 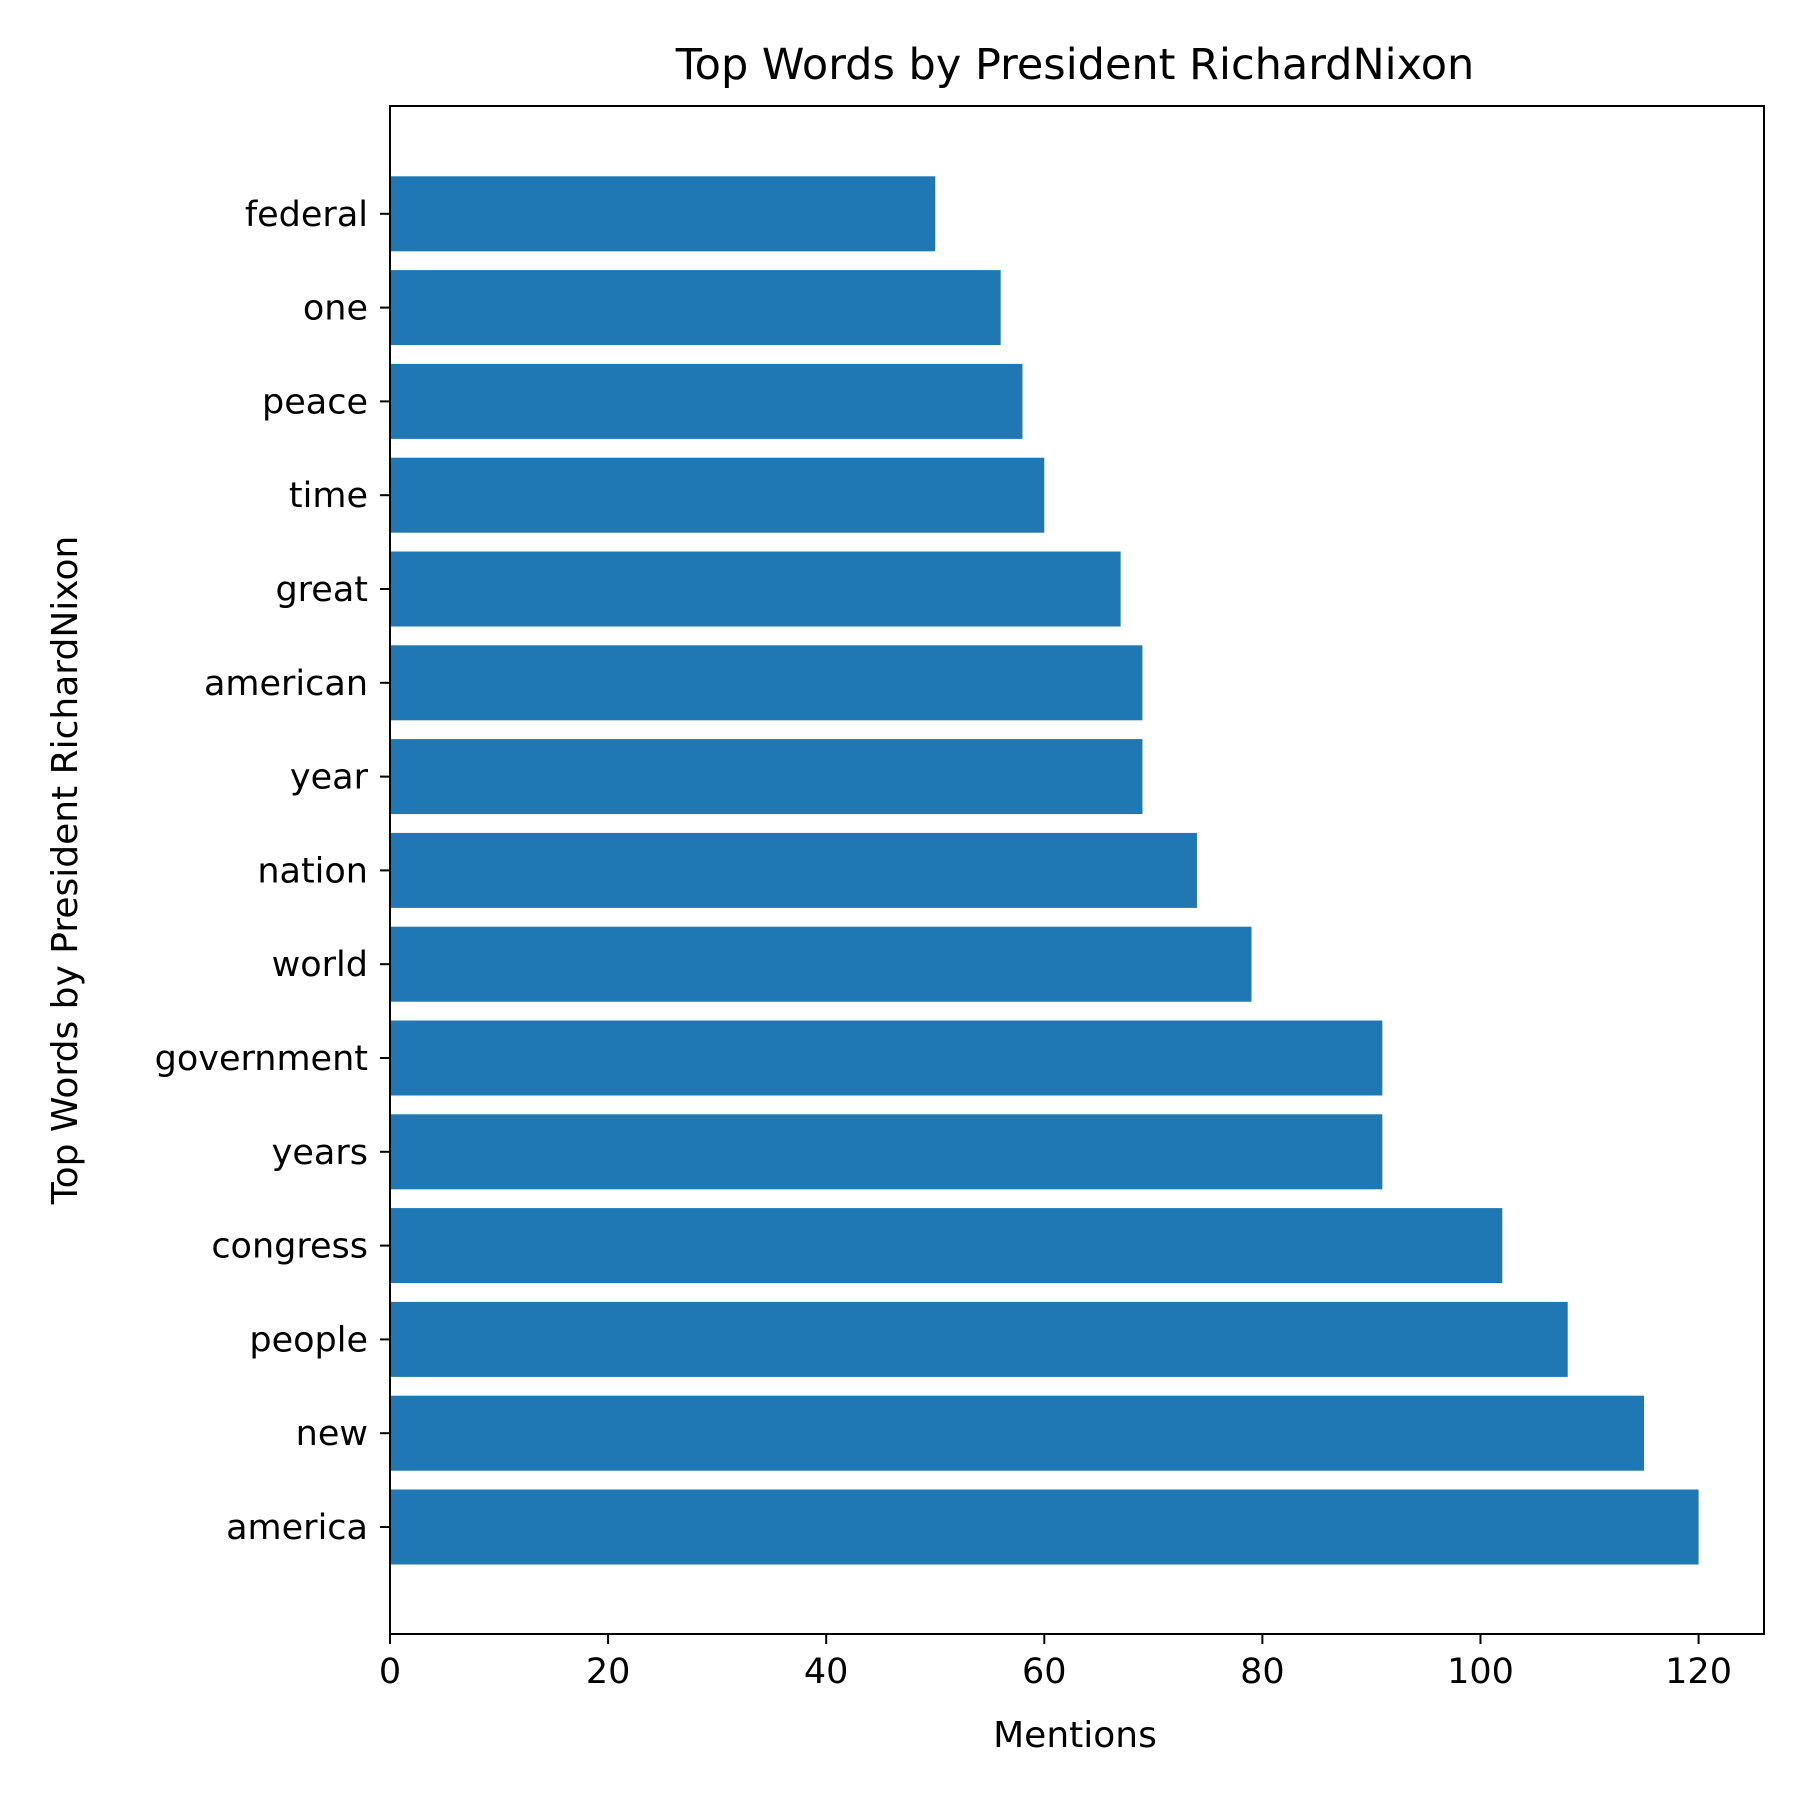 I want to click on y-tick-label-peace: peace, so click(x=315, y=402).